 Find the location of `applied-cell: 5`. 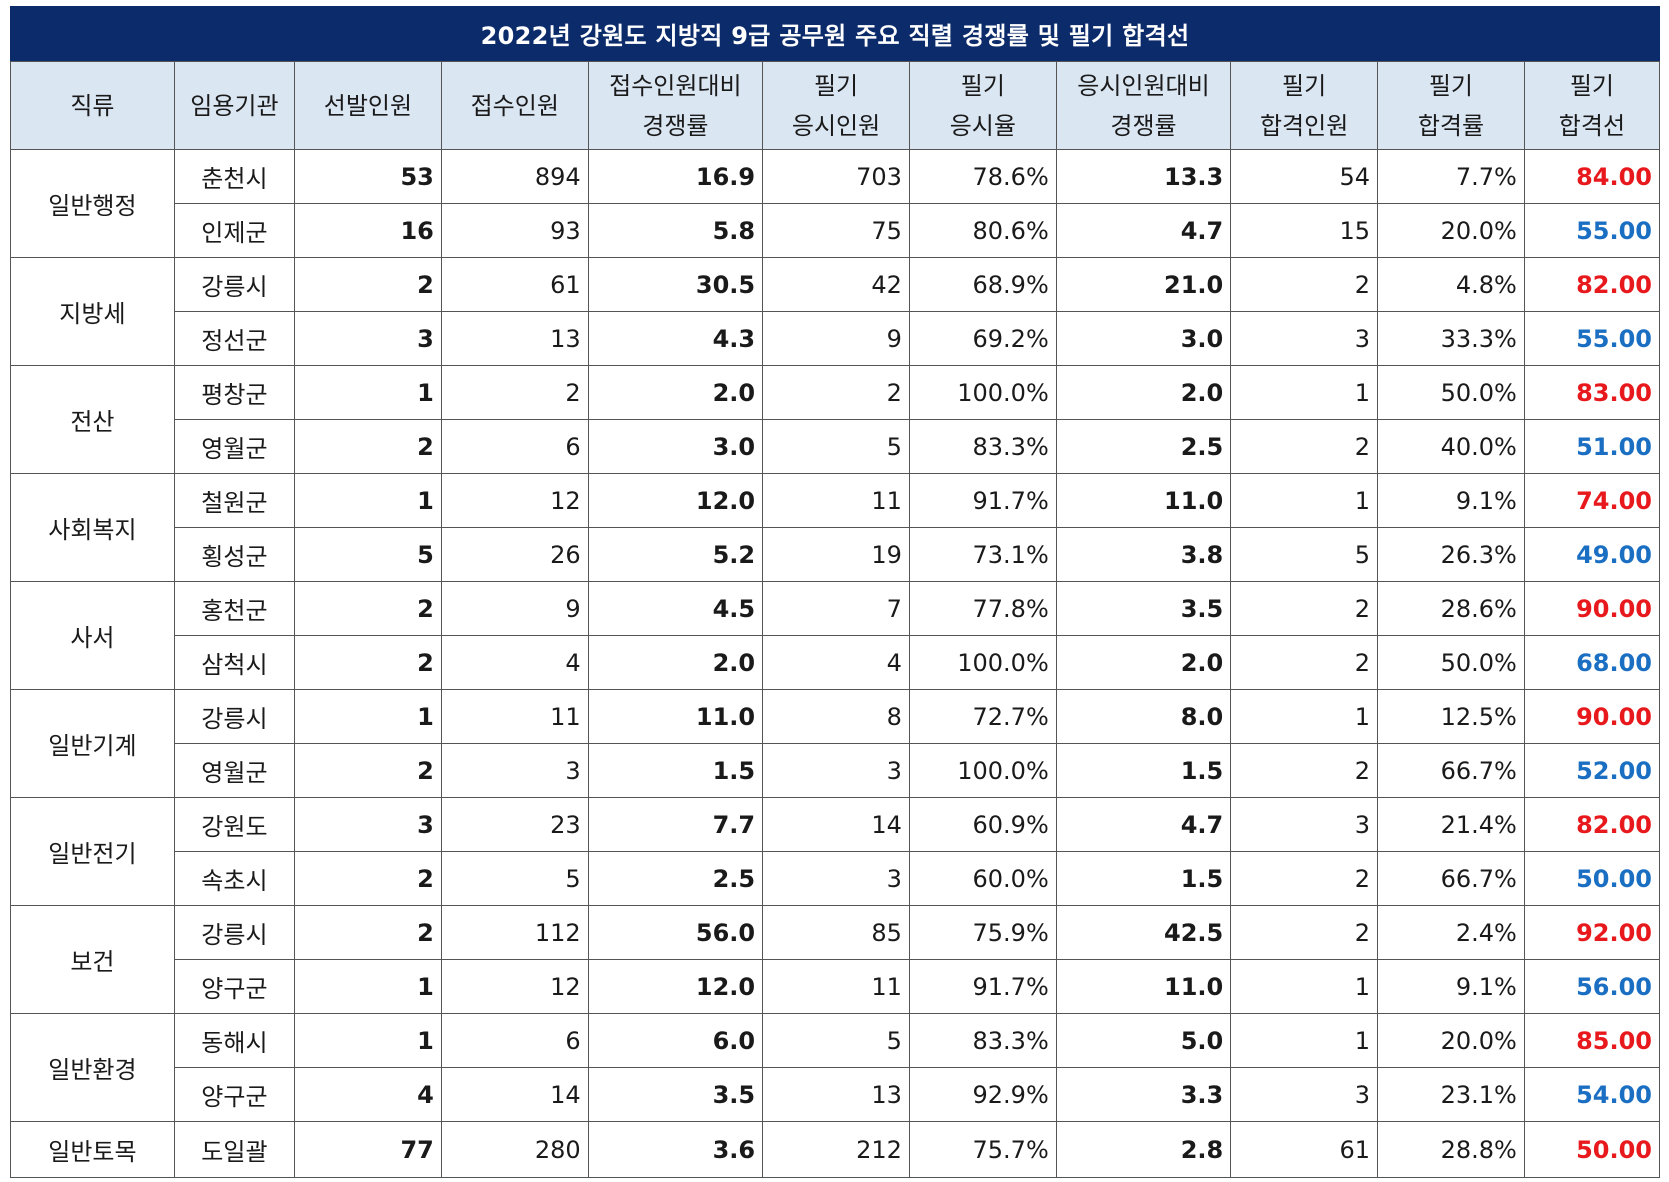

applied-cell: 5 is located at coordinates (514, 878).